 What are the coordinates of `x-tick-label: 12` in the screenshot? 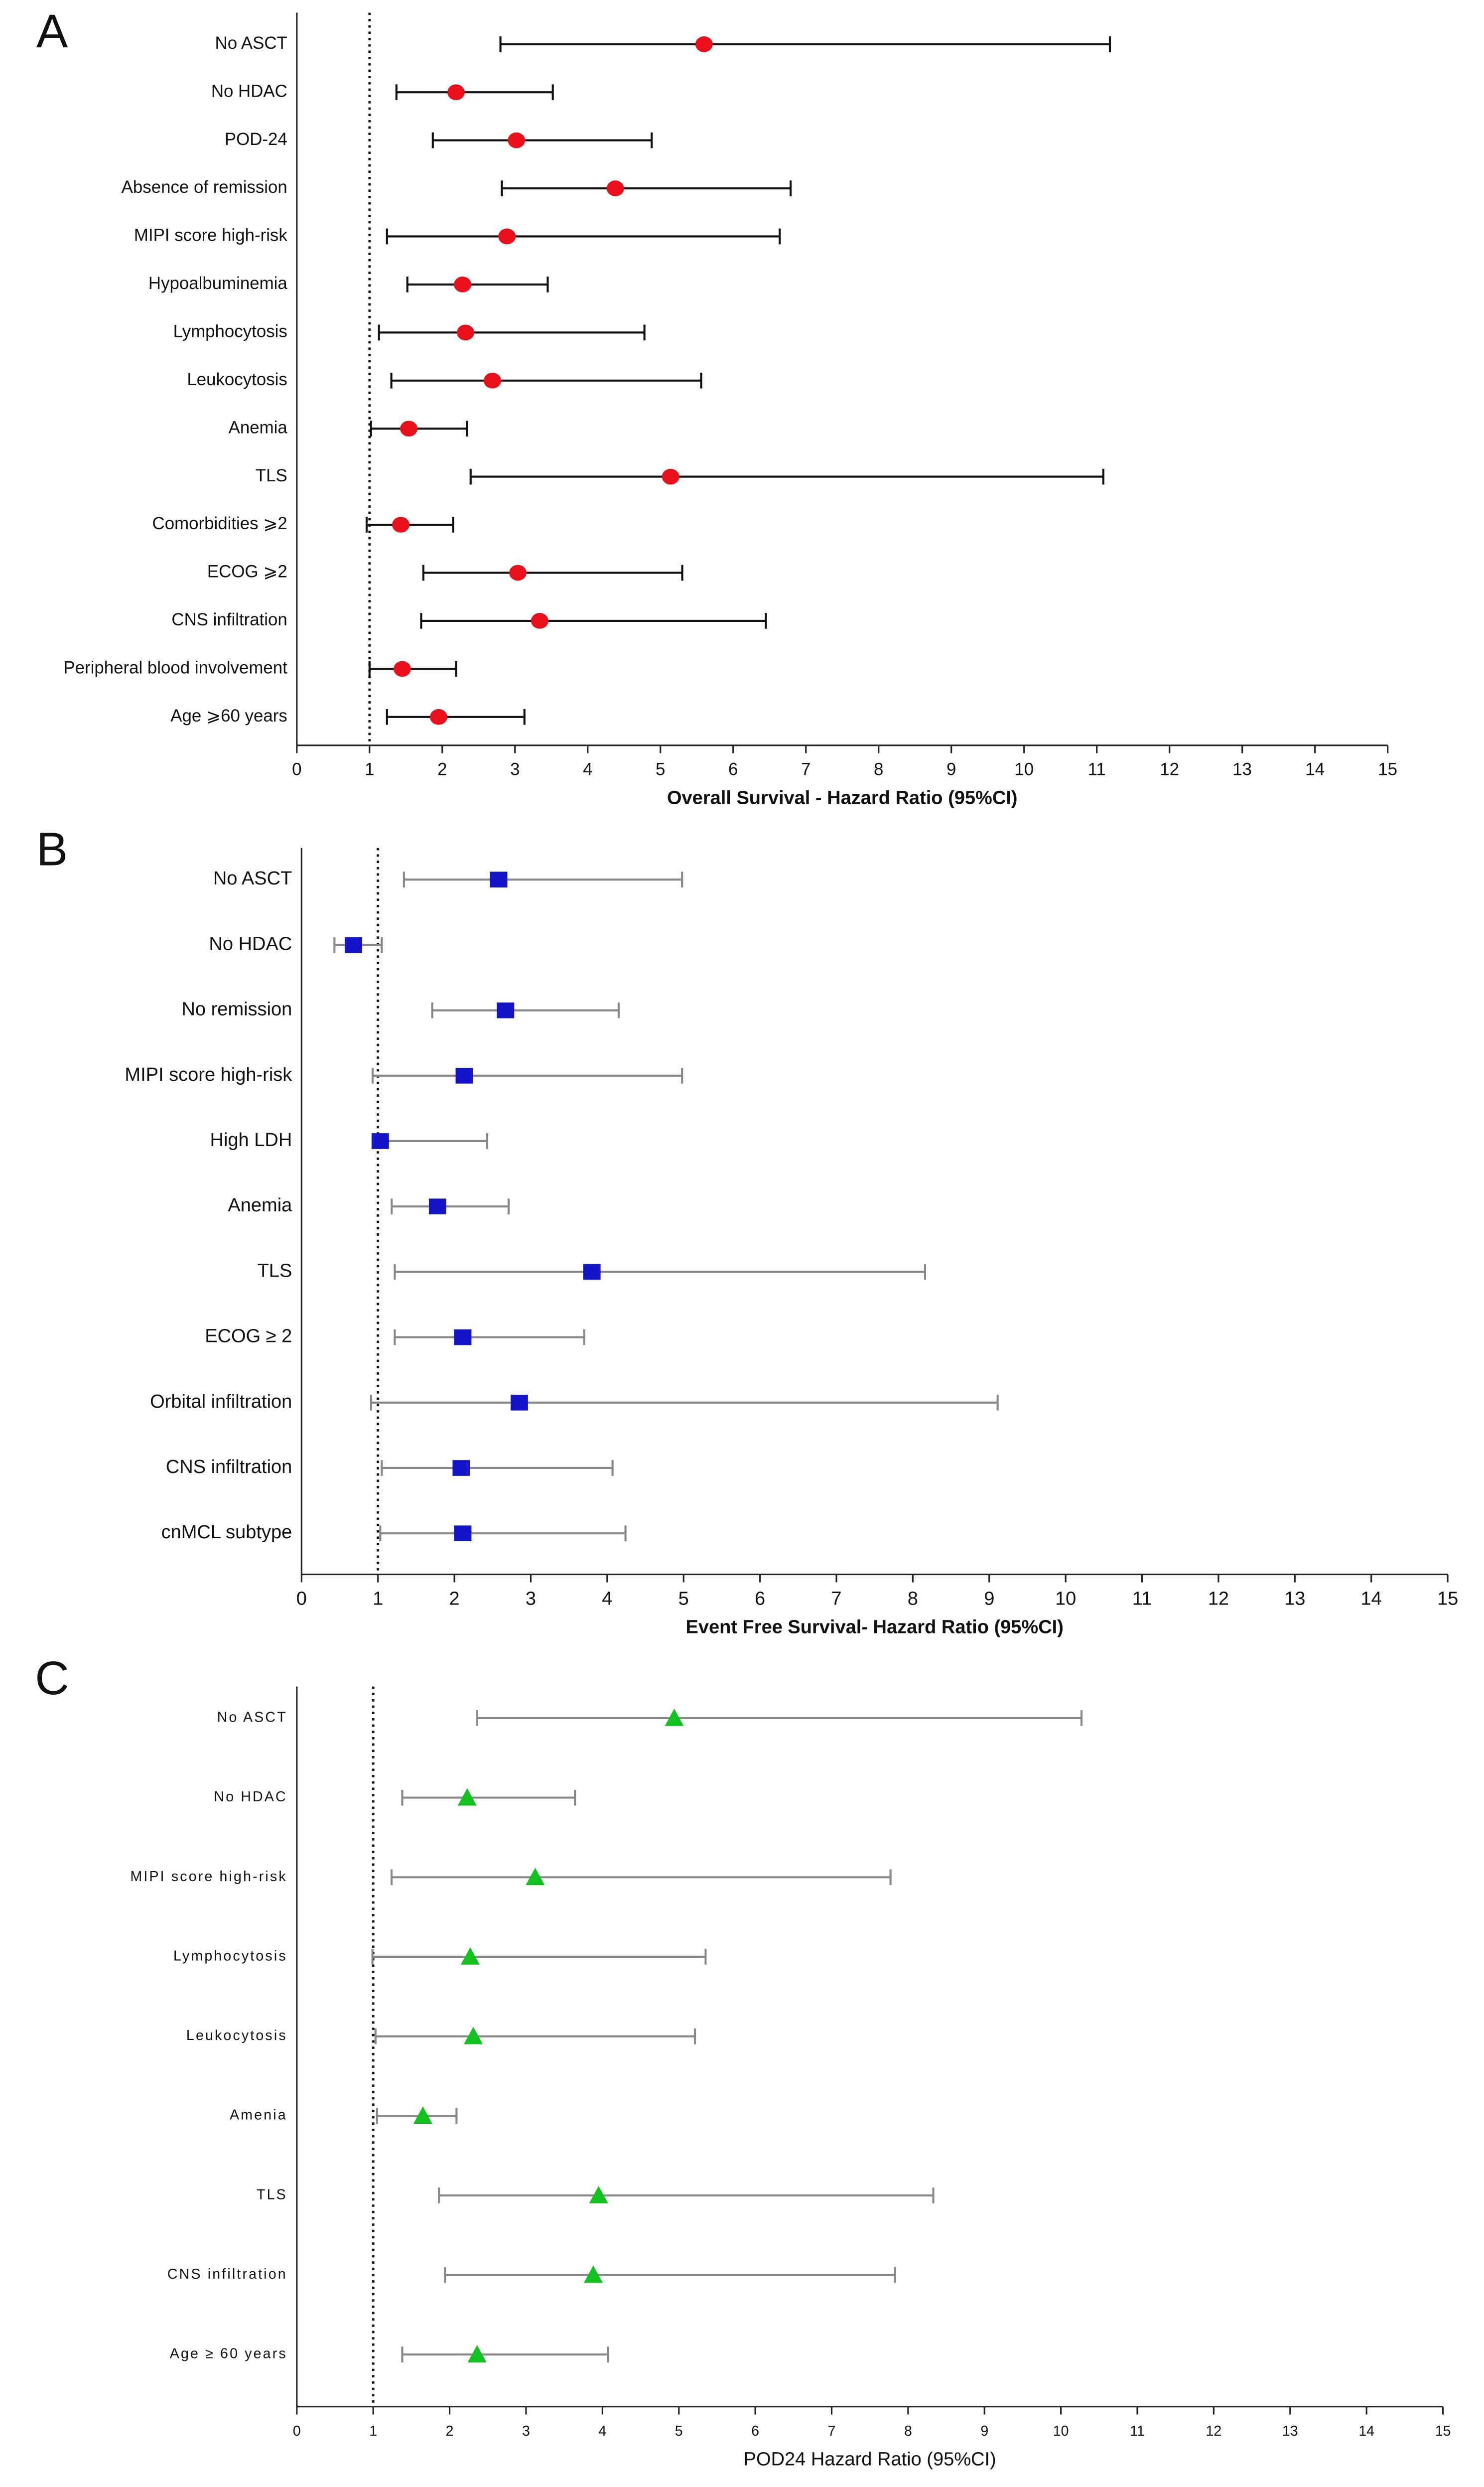 It's located at (1169, 769).